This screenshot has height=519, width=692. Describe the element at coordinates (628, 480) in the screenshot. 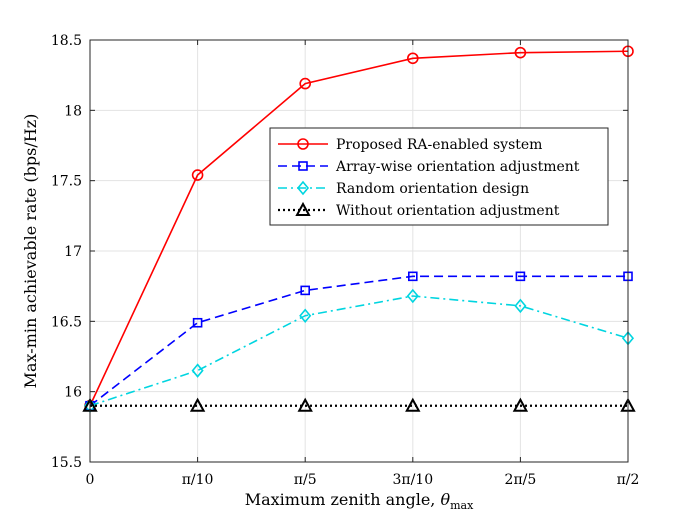

I see `x-tick-label: π/2` at that location.